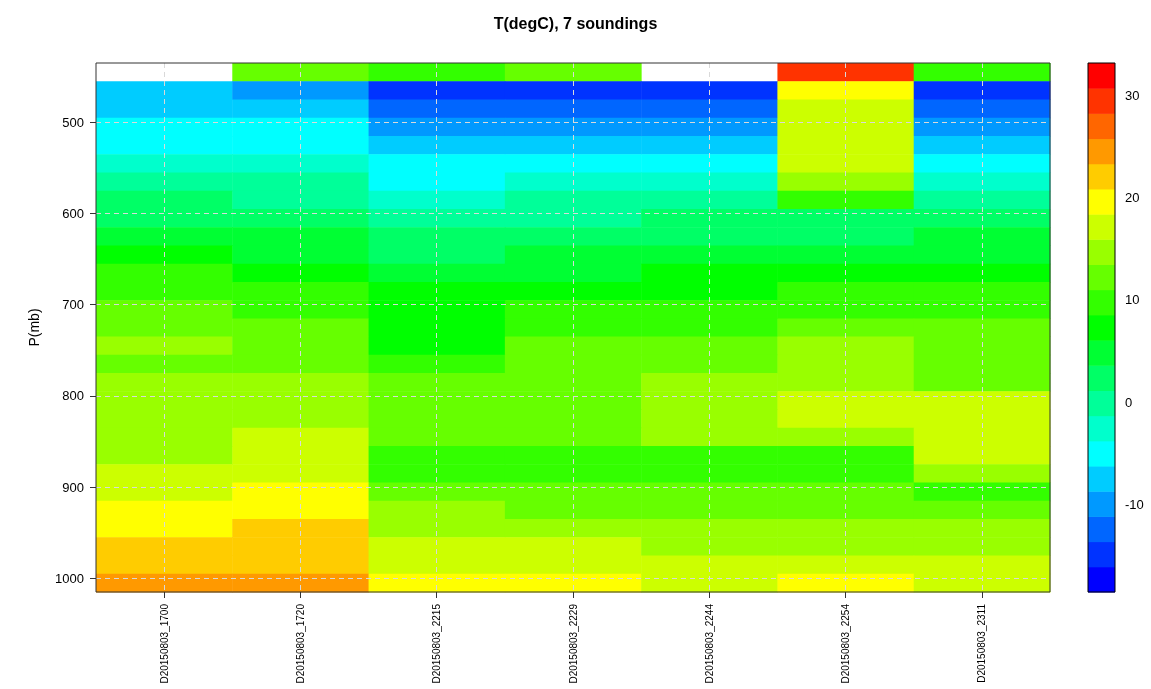 This screenshot has width=1151, height=689. Describe the element at coordinates (73, 305) in the screenshot. I see `y-tick-label: 700` at that location.